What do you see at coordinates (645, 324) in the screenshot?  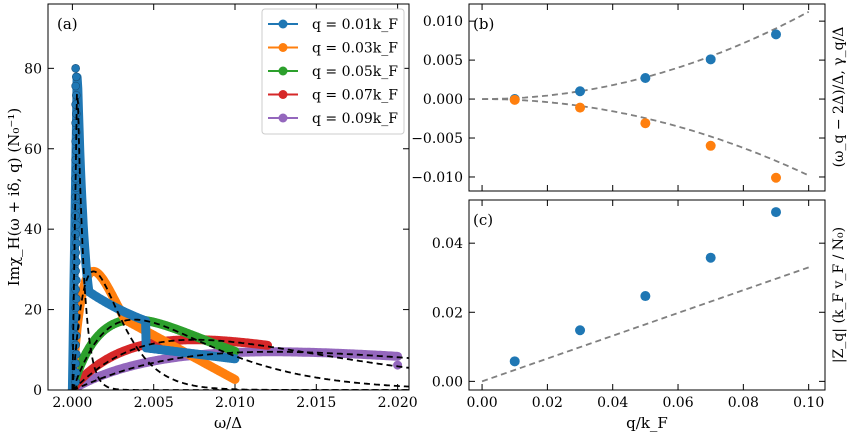 I see `panel-c-fit-line` at bounding box center [645, 324].